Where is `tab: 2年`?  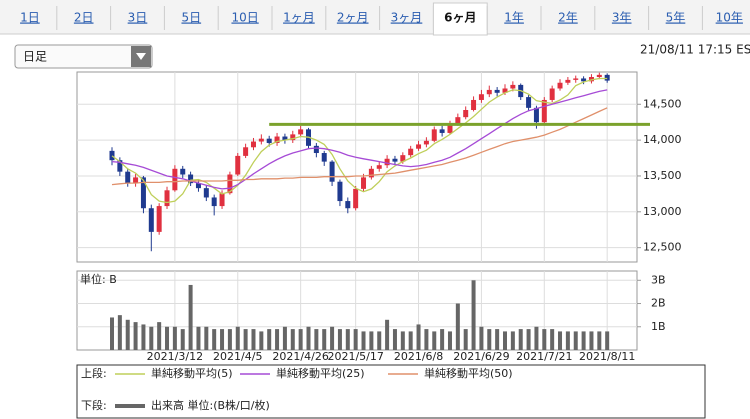 tab: 2年 is located at coordinates (568, 18).